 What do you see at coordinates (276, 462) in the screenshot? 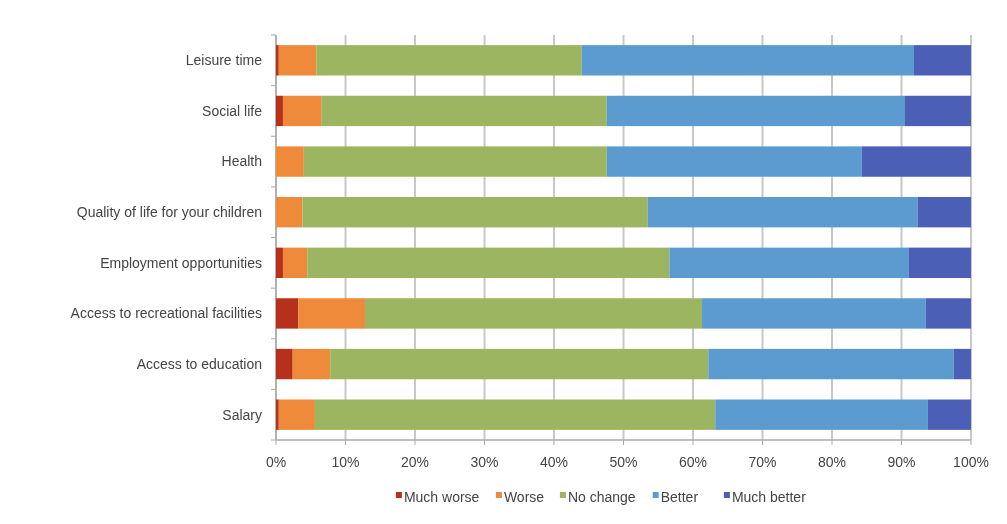
I see `x-tick-label: 0%` at bounding box center [276, 462].